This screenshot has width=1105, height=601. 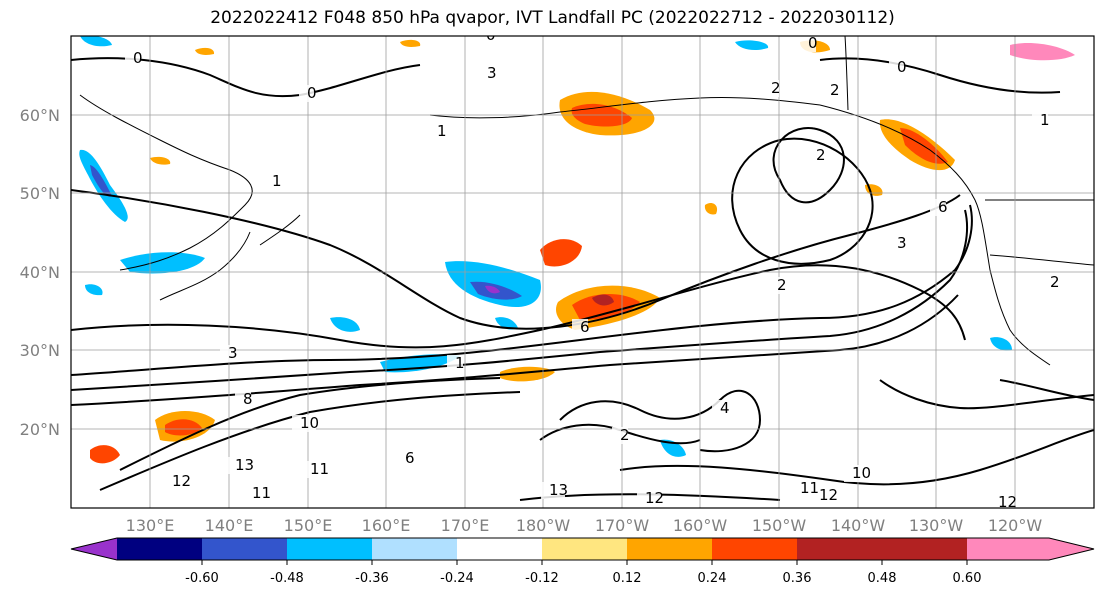 I want to click on colorbar-tick-label: 0.36, so click(x=797, y=578).